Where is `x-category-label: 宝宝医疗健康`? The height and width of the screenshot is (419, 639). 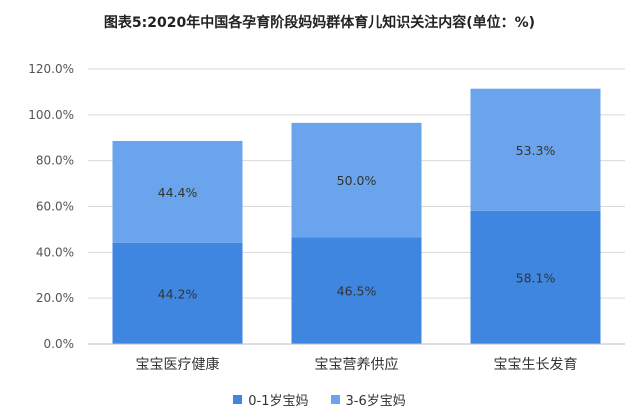
x-category-label: 宝宝医疗健康 is located at coordinates (178, 364).